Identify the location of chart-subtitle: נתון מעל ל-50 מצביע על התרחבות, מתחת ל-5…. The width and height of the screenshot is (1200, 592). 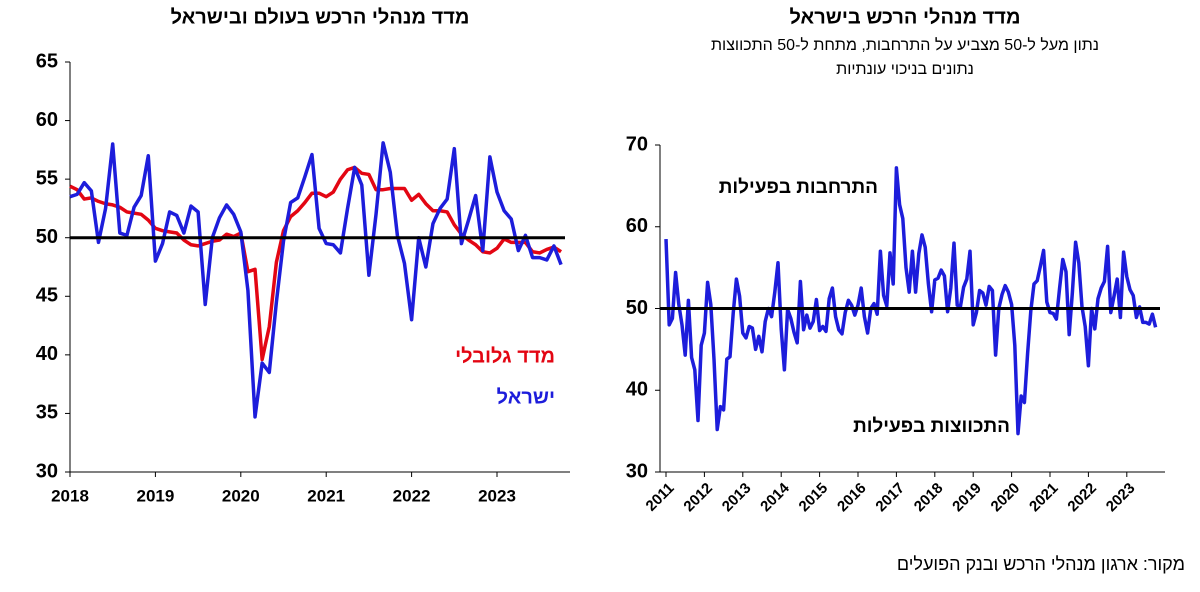
(905, 45).